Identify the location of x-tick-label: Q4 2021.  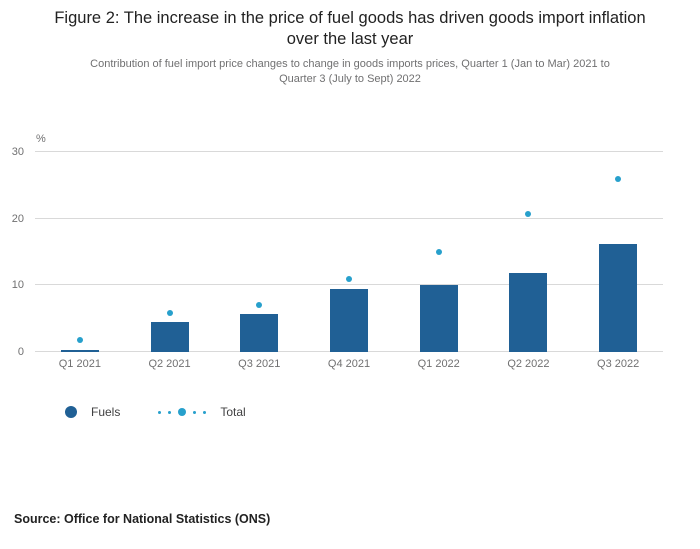
(349, 364).